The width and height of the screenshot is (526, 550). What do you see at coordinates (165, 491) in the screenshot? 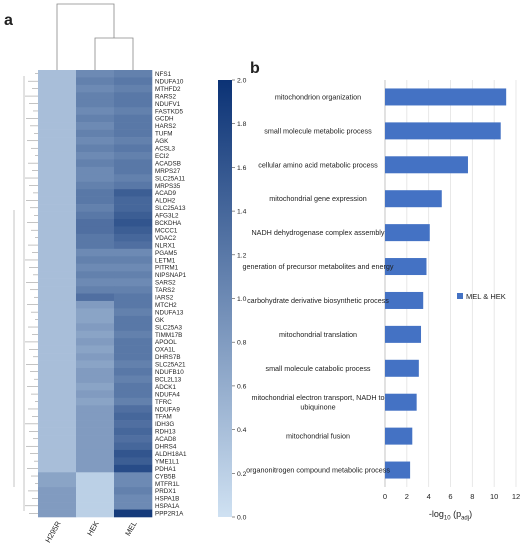
I see `heatmap-row-label: PRDX1` at bounding box center [165, 491].